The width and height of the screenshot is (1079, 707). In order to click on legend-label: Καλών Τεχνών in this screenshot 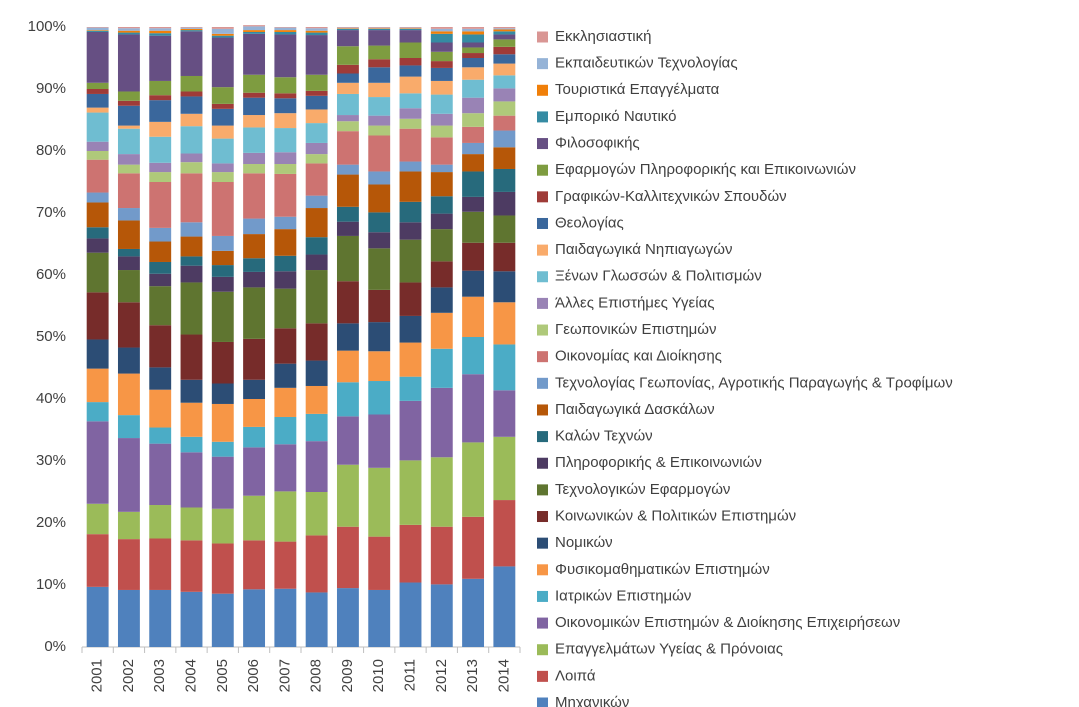, I will do `click(604, 436)`.